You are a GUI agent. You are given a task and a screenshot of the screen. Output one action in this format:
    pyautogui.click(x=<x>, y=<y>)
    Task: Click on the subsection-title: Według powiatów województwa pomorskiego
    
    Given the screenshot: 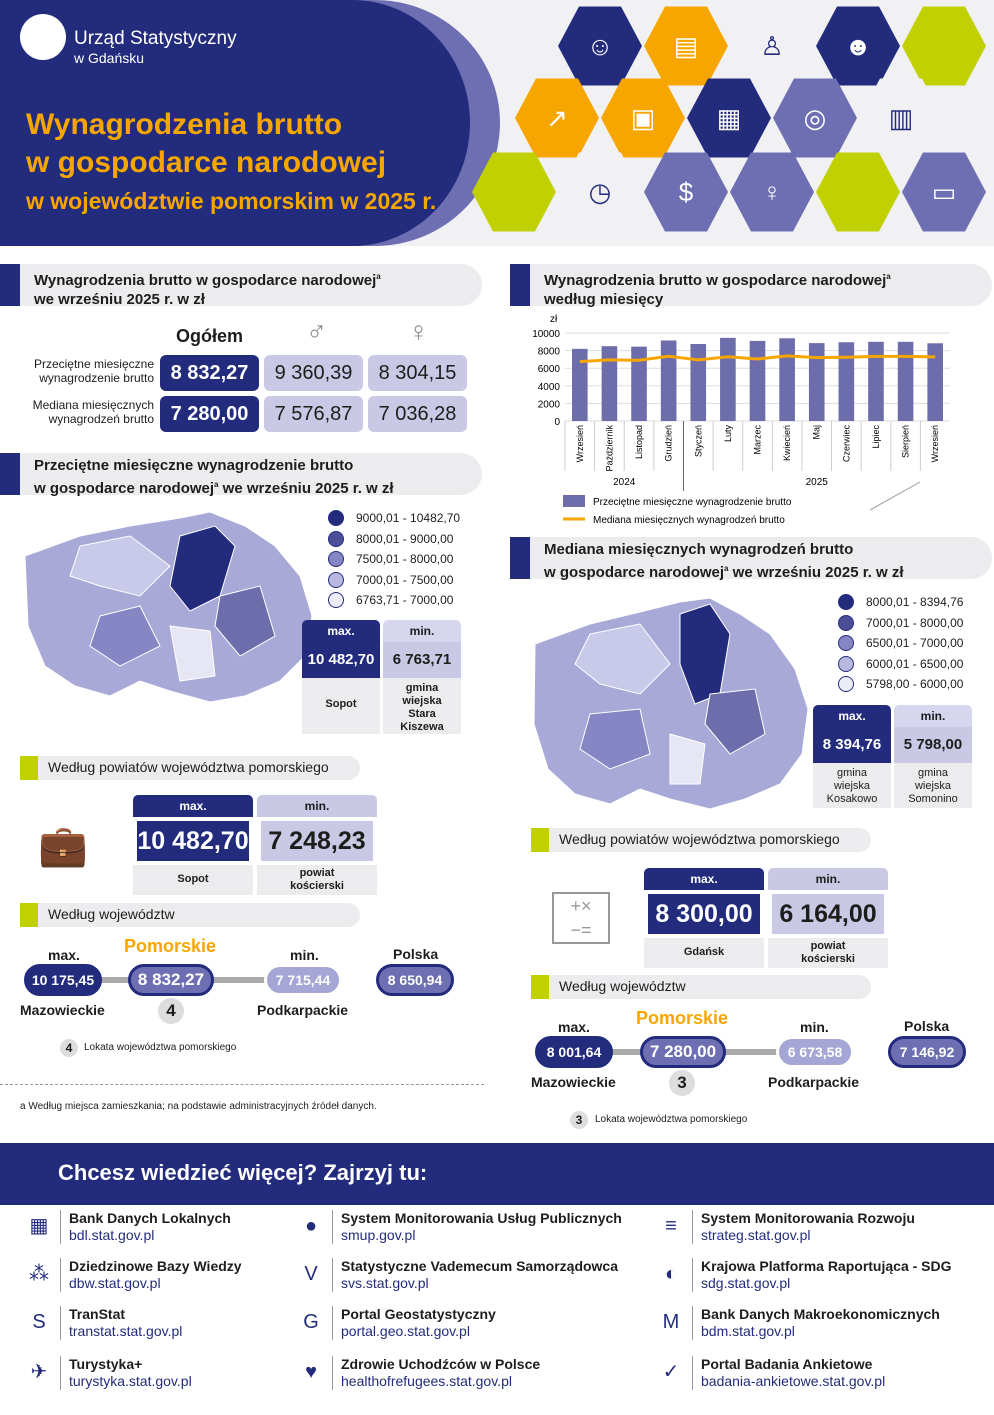 What is the action you would take?
    pyautogui.click(x=699, y=839)
    